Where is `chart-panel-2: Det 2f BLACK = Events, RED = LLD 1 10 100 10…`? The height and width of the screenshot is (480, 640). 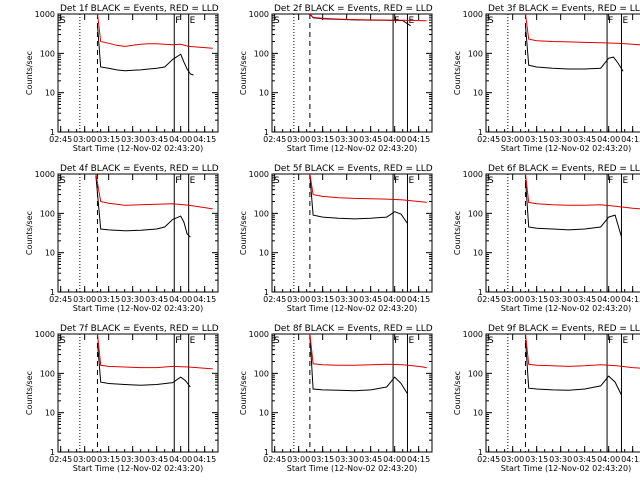
chart-panel-2: Det 2f BLACK = Events, RED = LLD 1 10 100 10… is located at coordinates (336, 78).